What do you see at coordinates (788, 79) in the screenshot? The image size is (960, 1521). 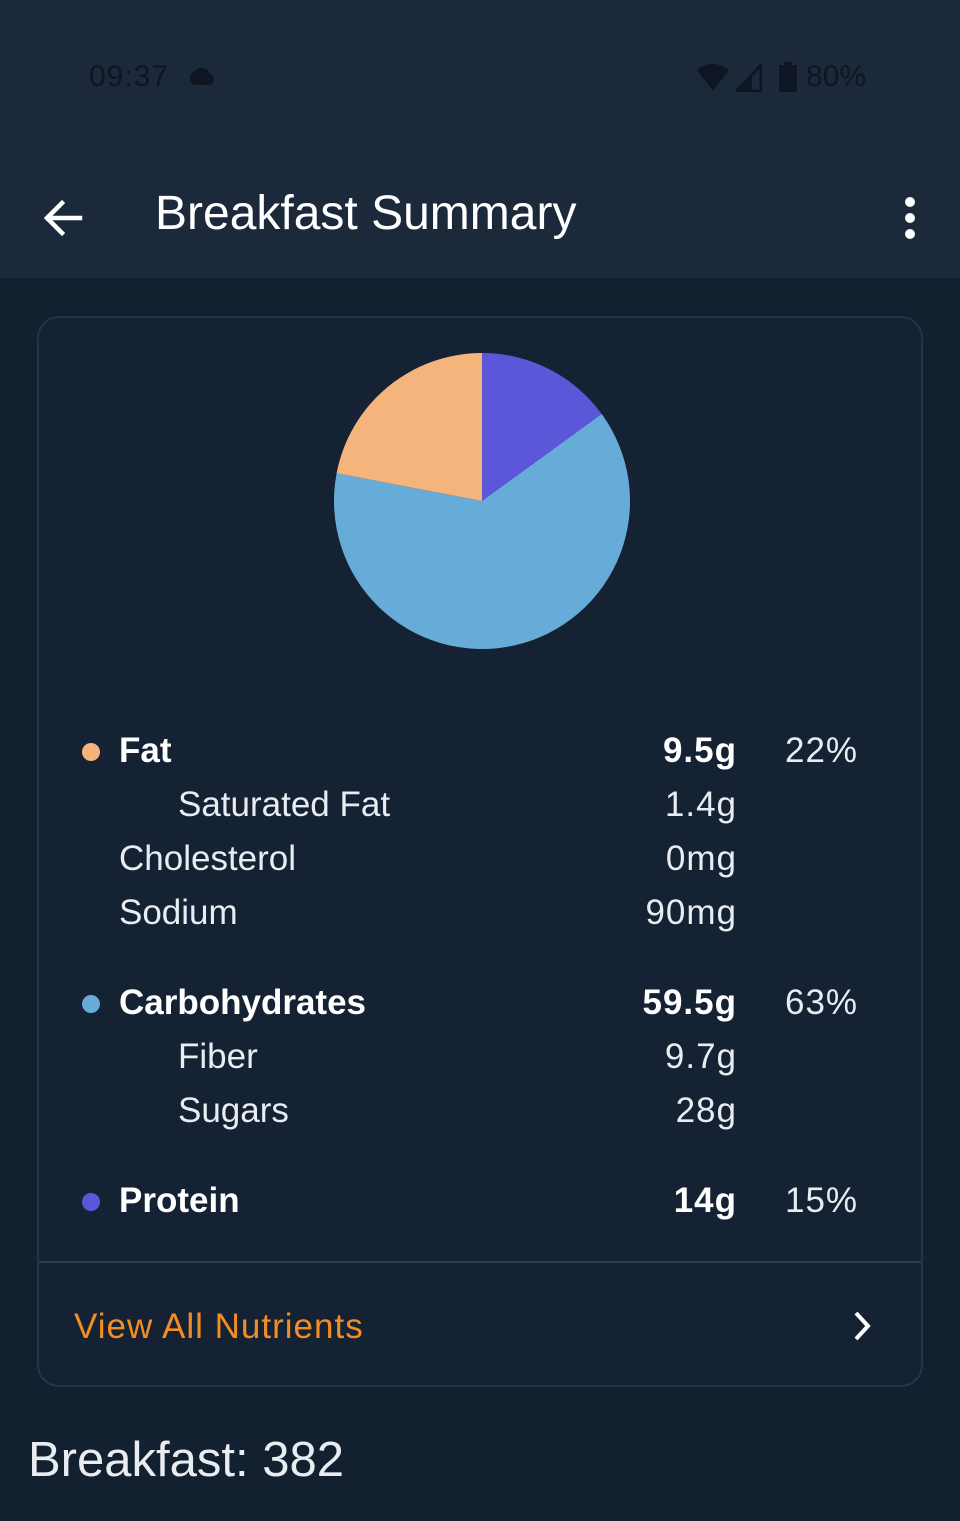 I see `battery-icon` at bounding box center [788, 79].